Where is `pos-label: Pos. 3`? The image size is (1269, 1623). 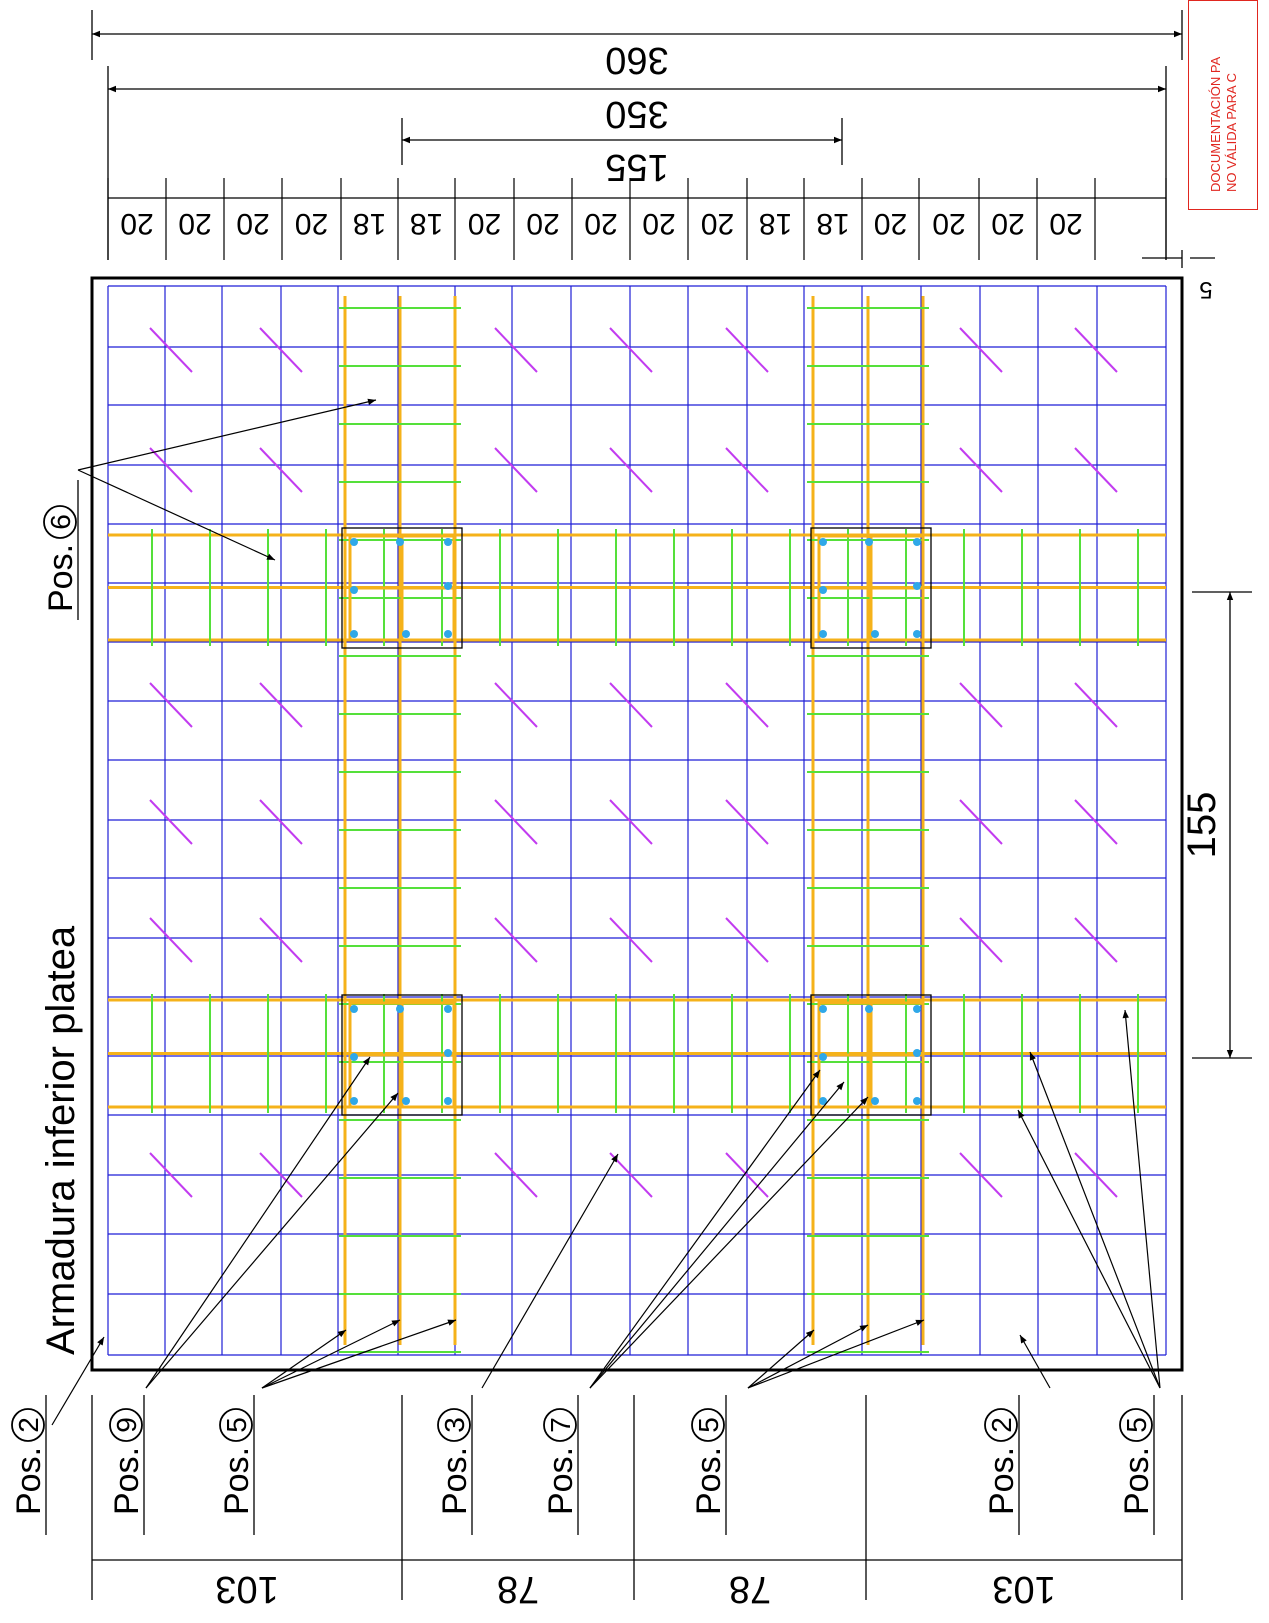 pos-label: Pos. 3 is located at coordinates (455, 1461).